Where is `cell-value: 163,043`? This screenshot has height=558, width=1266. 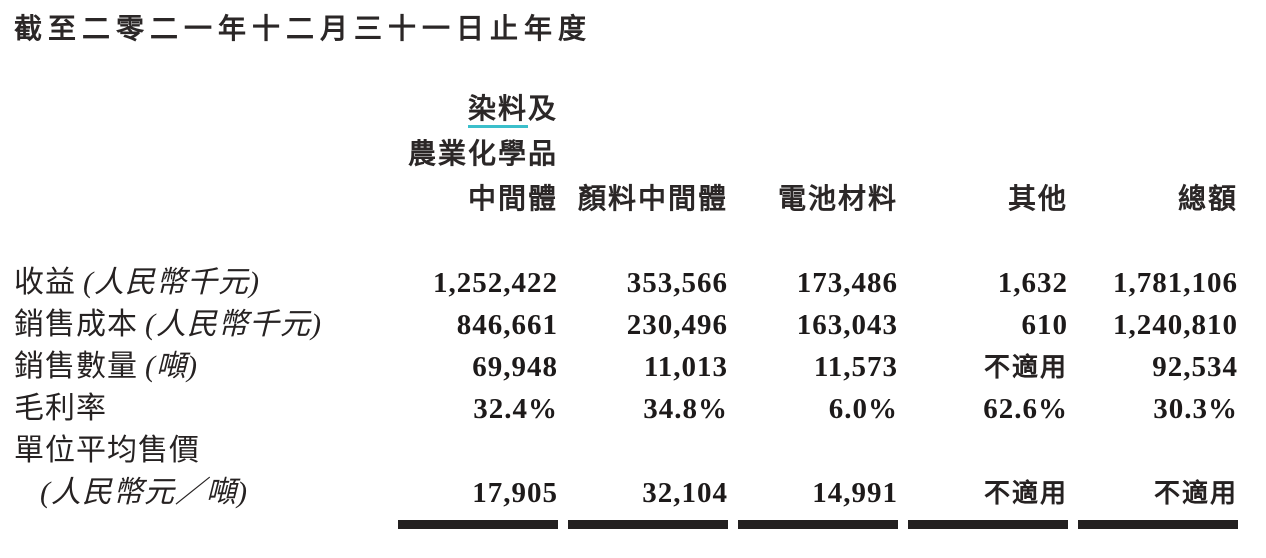
cell-value: 163,043 is located at coordinates (847, 325).